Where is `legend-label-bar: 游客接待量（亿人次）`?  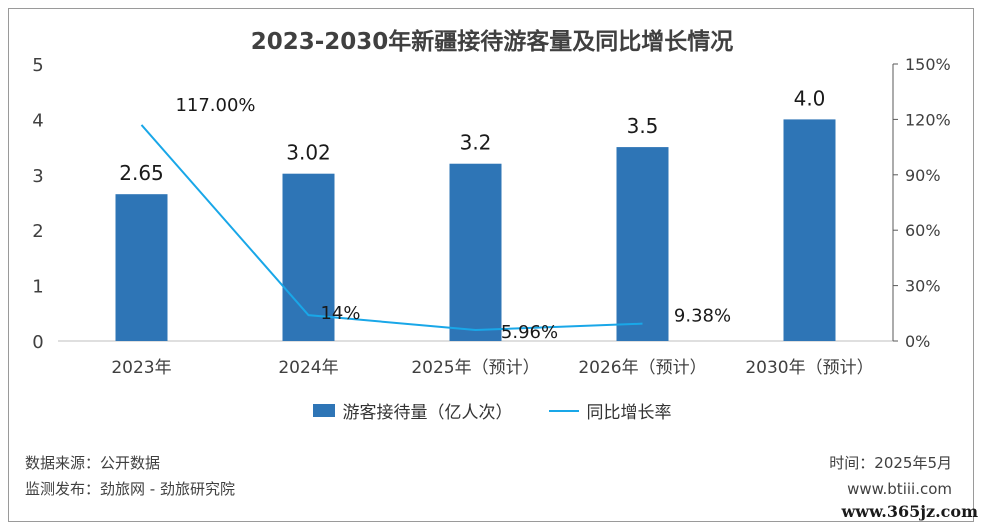 legend-label-bar: 游客接待量（亿人次） is located at coordinates (427, 413).